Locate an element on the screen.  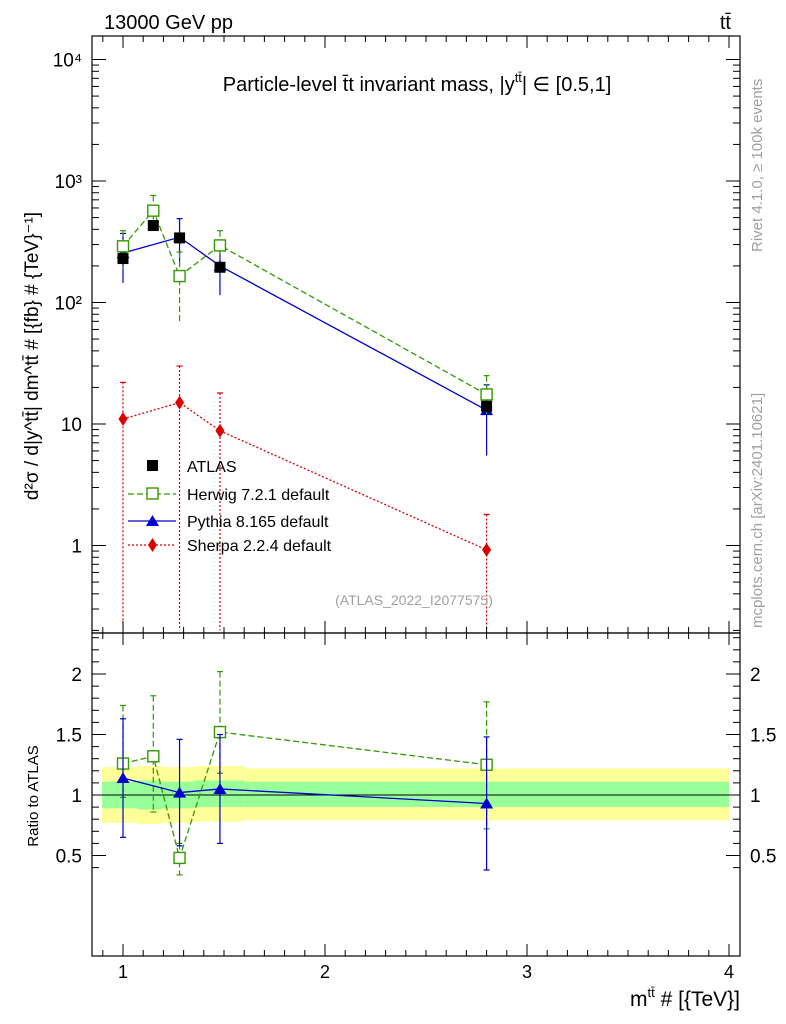
x-axis-label-sup: tt̄ is located at coordinates (652, 992).